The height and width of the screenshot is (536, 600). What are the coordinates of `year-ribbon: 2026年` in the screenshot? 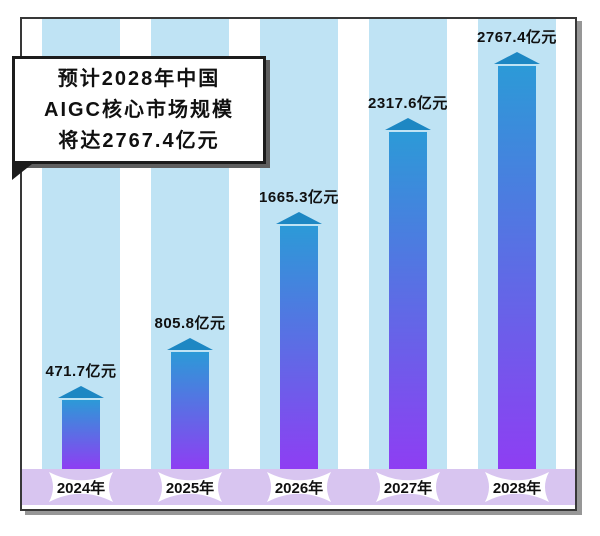 It's located at (299, 487).